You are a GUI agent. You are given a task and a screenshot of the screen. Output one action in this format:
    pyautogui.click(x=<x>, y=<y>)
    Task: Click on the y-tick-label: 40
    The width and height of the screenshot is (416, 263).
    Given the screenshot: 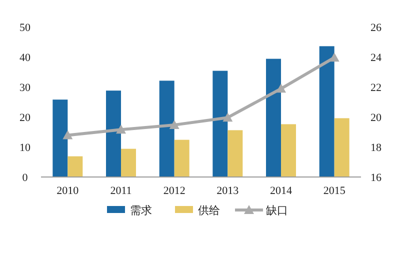 What is the action you would take?
    pyautogui.click(x=25, y=58)
    